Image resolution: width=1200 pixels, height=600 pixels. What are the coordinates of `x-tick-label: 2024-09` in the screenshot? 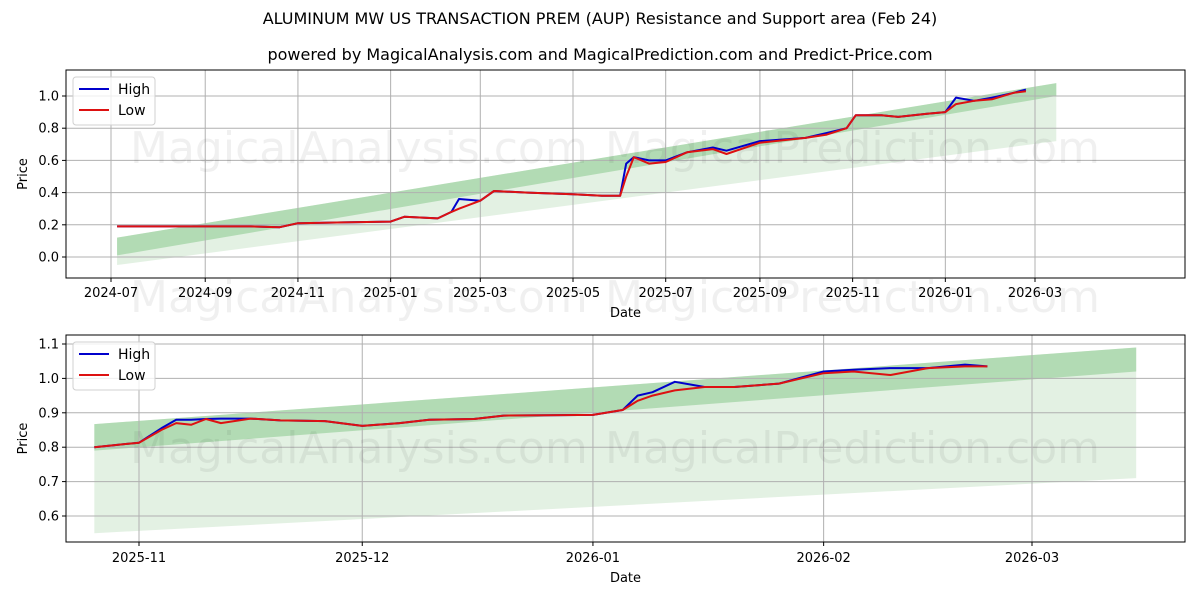 It's located at (205, 293).